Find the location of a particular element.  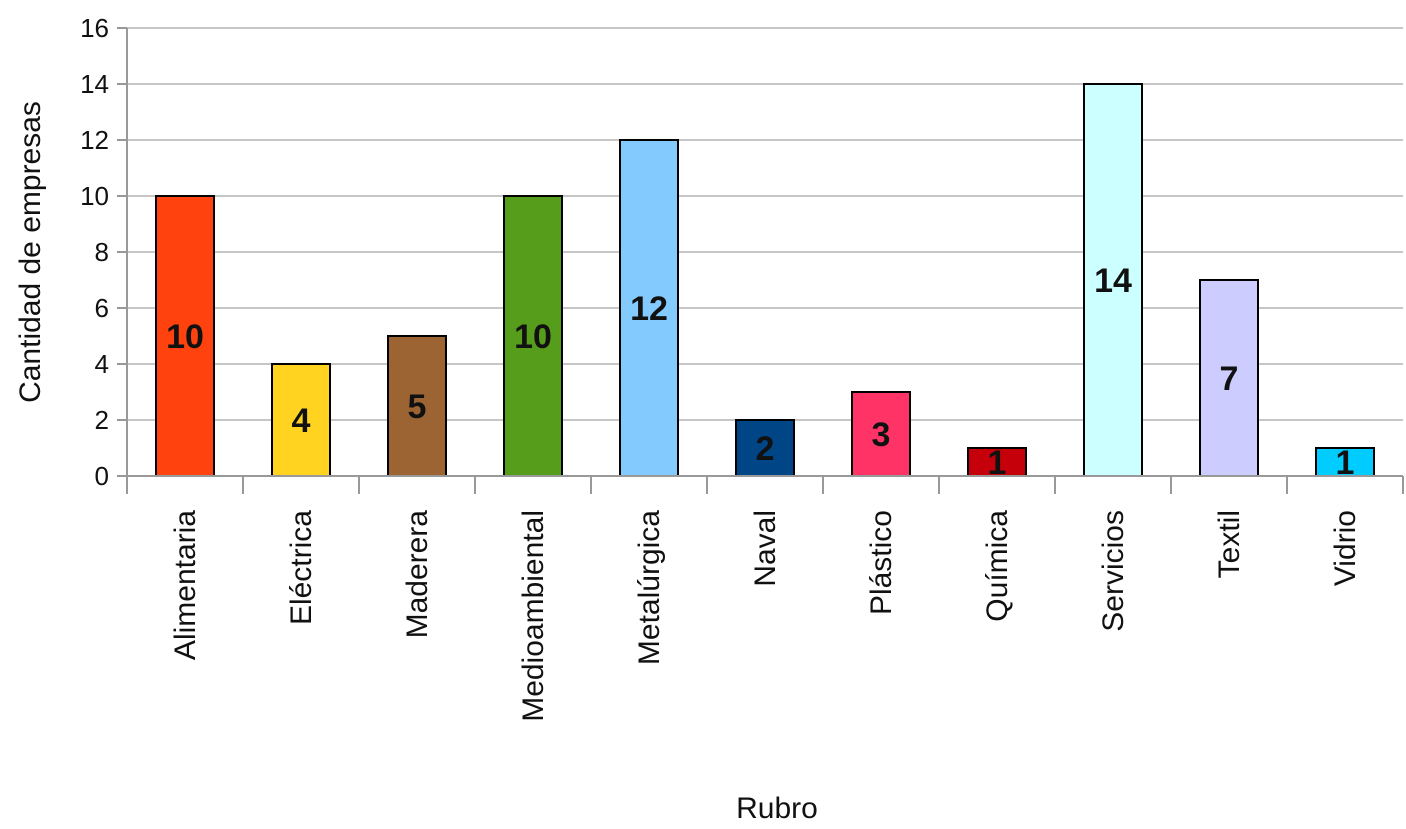

data-label: 2 is located at coordinates (765, 449).